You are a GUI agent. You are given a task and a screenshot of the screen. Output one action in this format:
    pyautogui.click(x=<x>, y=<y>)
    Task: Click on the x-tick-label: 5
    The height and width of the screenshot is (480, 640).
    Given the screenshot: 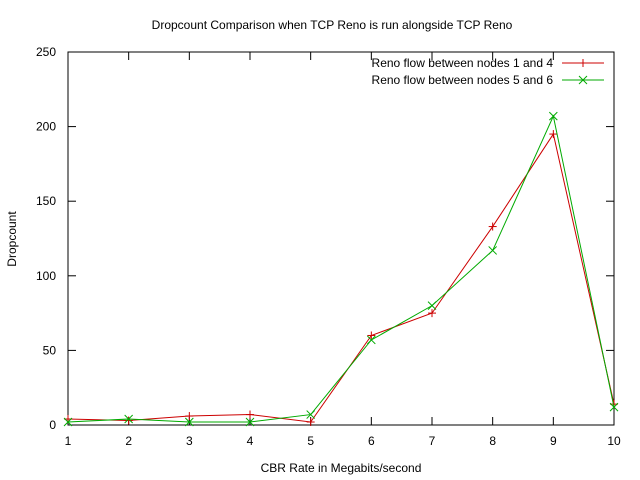 What is the action you would take?
    pyautogui.click(x=310, y=441)
    